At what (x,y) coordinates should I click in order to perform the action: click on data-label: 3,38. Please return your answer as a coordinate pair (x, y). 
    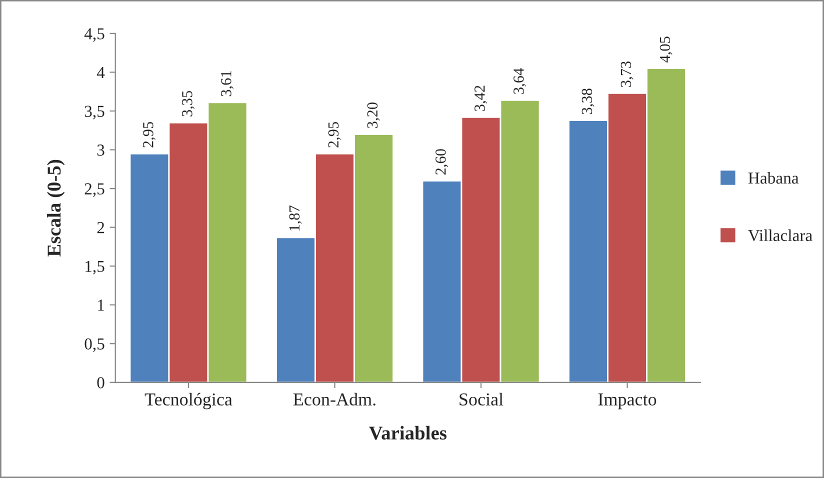
    Looking at the image, I should click on (588, 101).